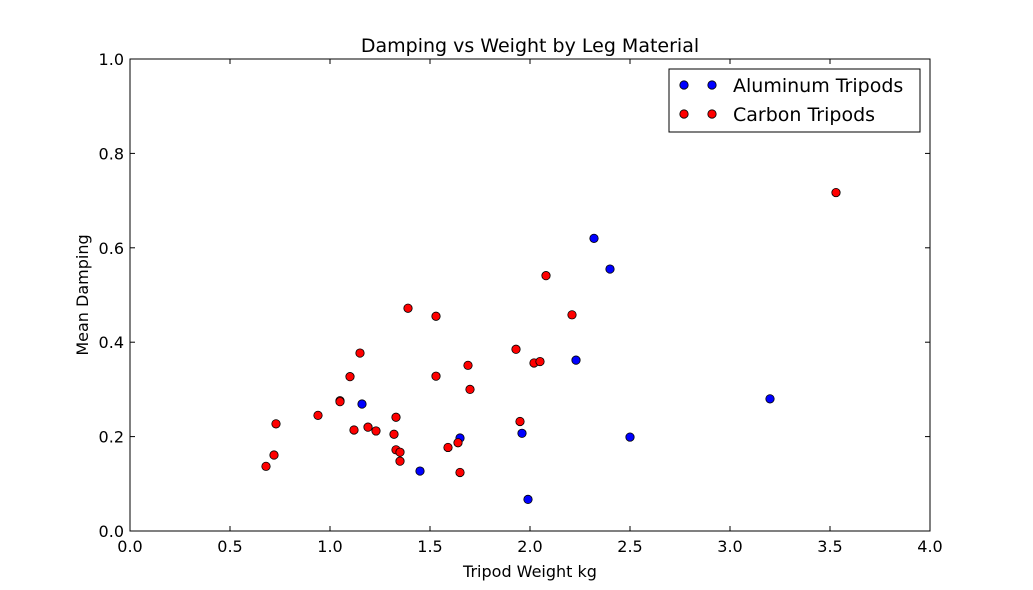  I want to click on y-tick-label: 0.0, so click(111, 531).